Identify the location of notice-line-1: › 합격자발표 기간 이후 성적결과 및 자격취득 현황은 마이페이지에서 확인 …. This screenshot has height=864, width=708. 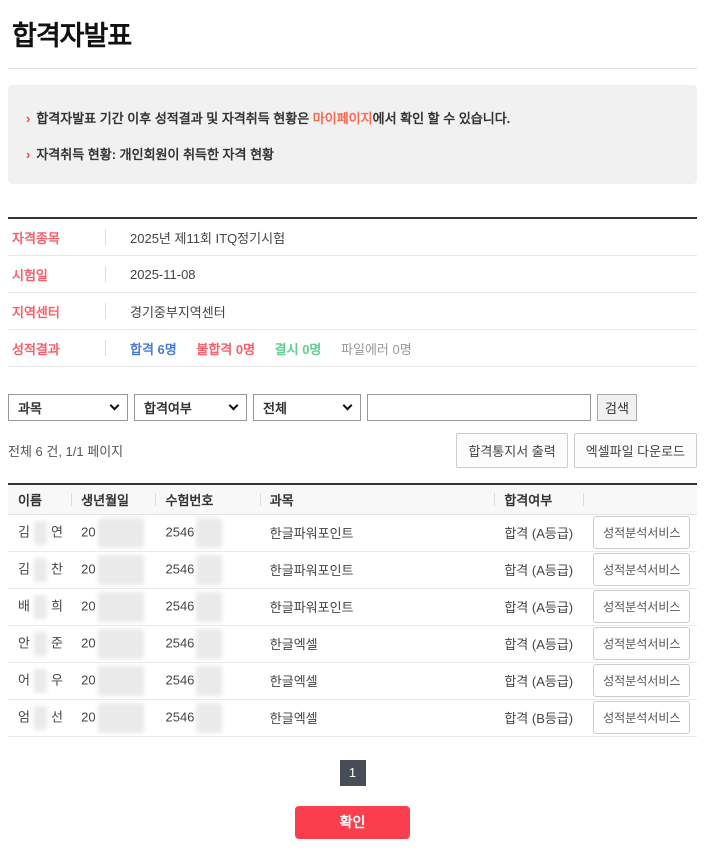
(352, 117).